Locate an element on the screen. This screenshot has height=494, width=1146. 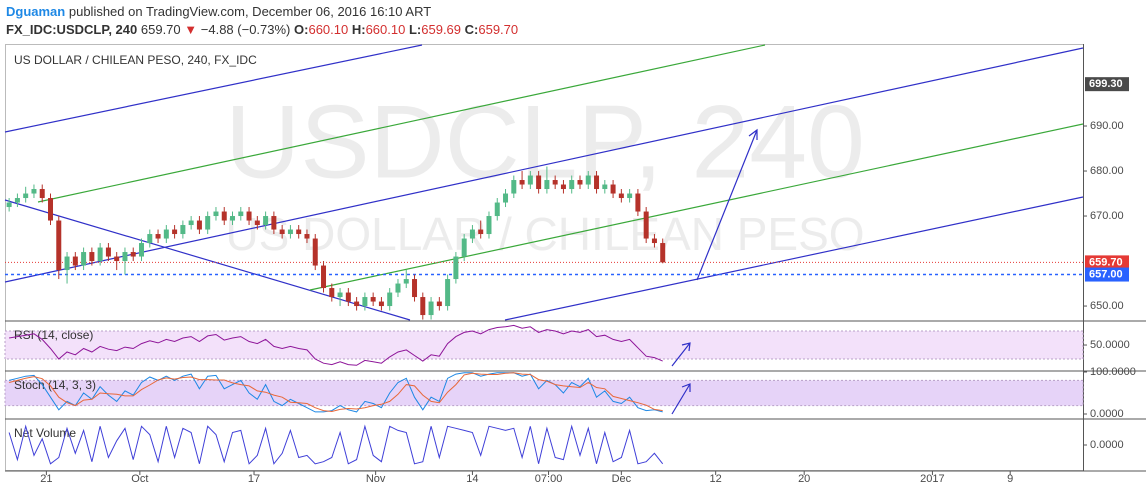
h: 660.10 is located at coordinates (385, 29).